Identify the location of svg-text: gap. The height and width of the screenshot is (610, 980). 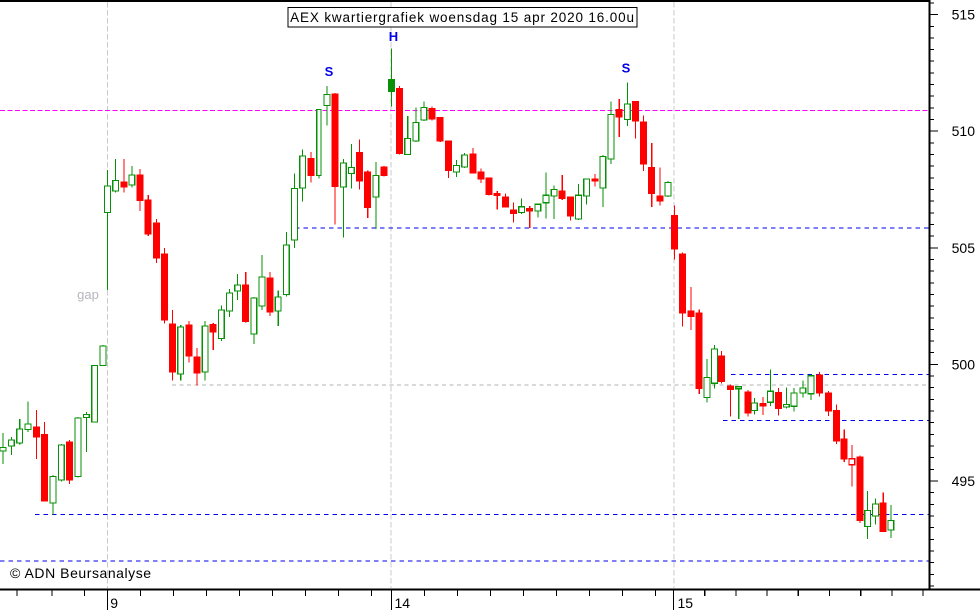
(88, 294).